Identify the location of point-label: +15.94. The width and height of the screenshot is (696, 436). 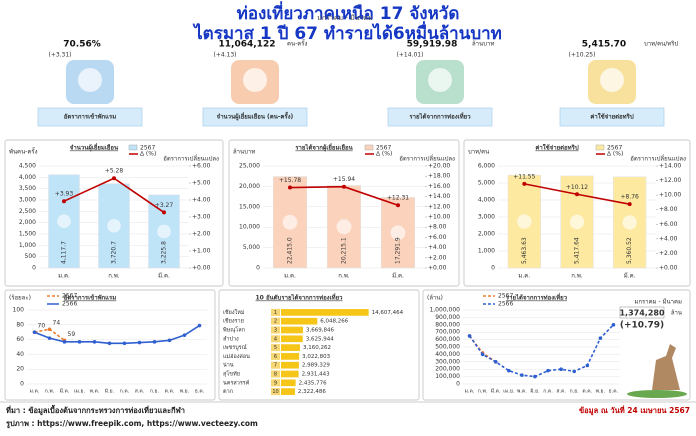
(344, 179).